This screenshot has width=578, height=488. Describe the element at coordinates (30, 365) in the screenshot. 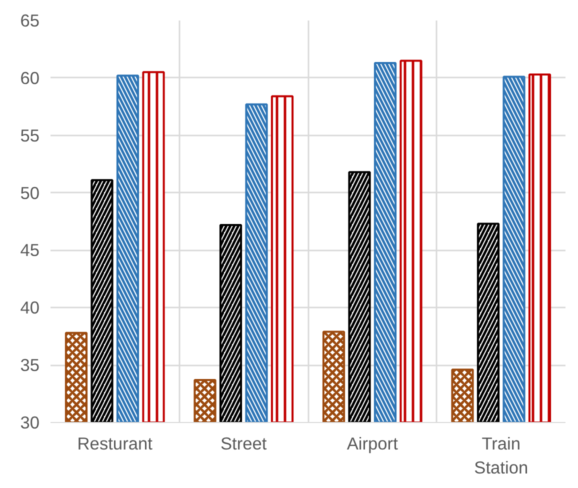

I see `y-tick-label: 35` at that location.